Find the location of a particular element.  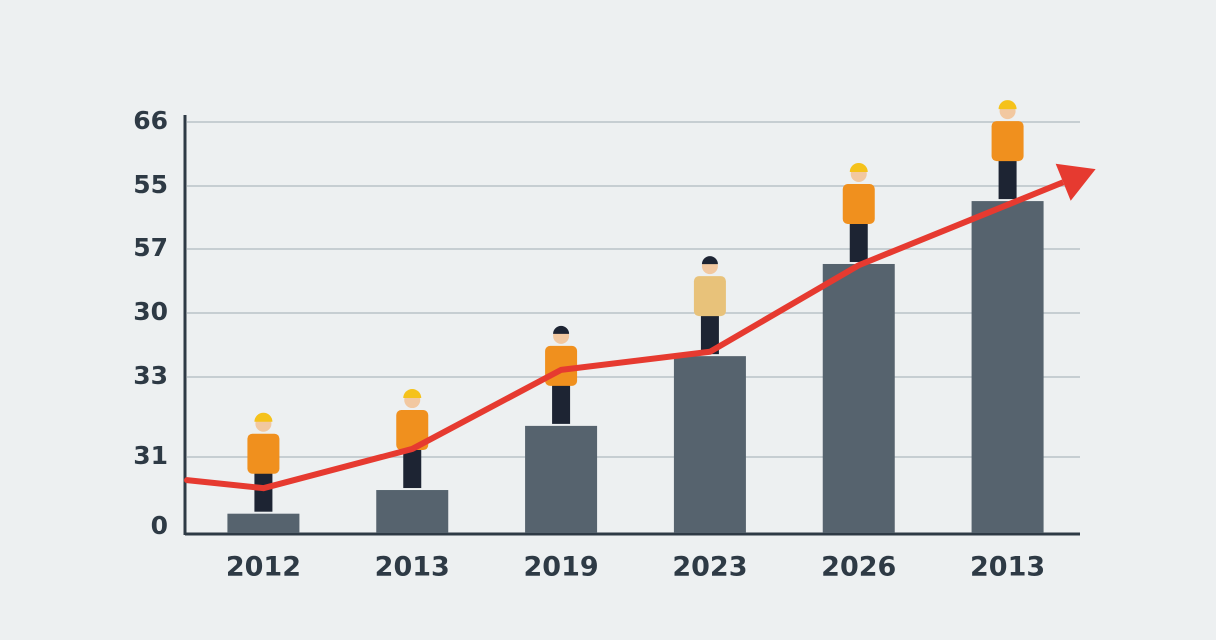

y-tick-label: 57 is located at coordinates (150, 247).